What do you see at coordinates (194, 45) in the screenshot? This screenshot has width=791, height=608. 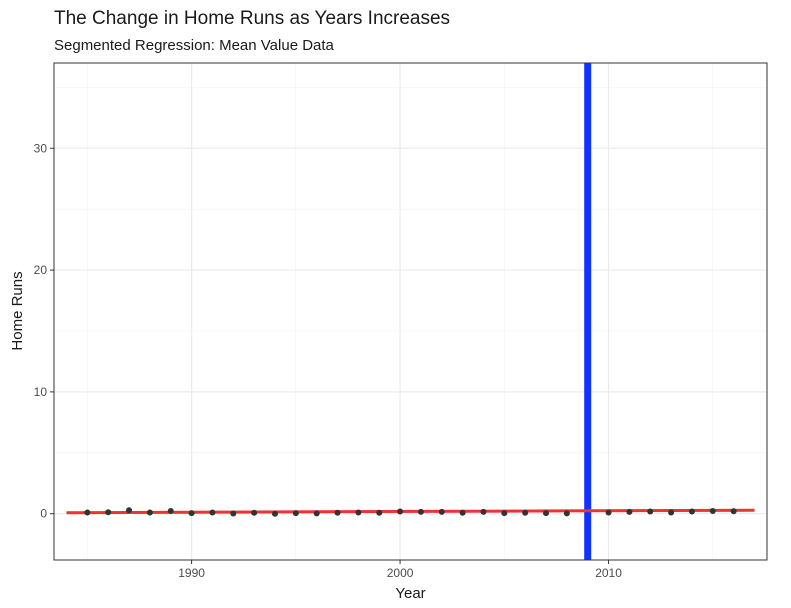 I see `chart-subtitle: Segmented Regression: Mean Value Data` at bounding box center [194, 45].